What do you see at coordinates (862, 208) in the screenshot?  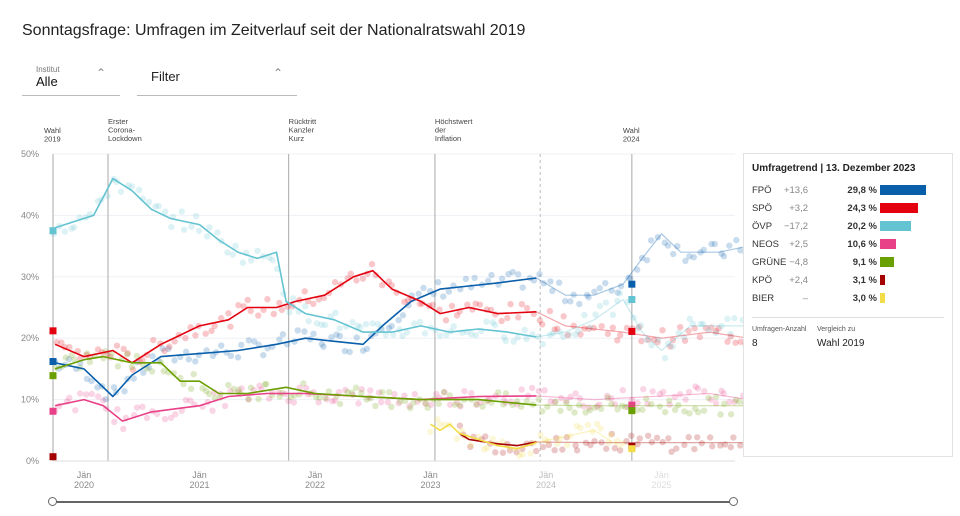 I see `party-value: 24,3 %` at bounding box center [862, 208].